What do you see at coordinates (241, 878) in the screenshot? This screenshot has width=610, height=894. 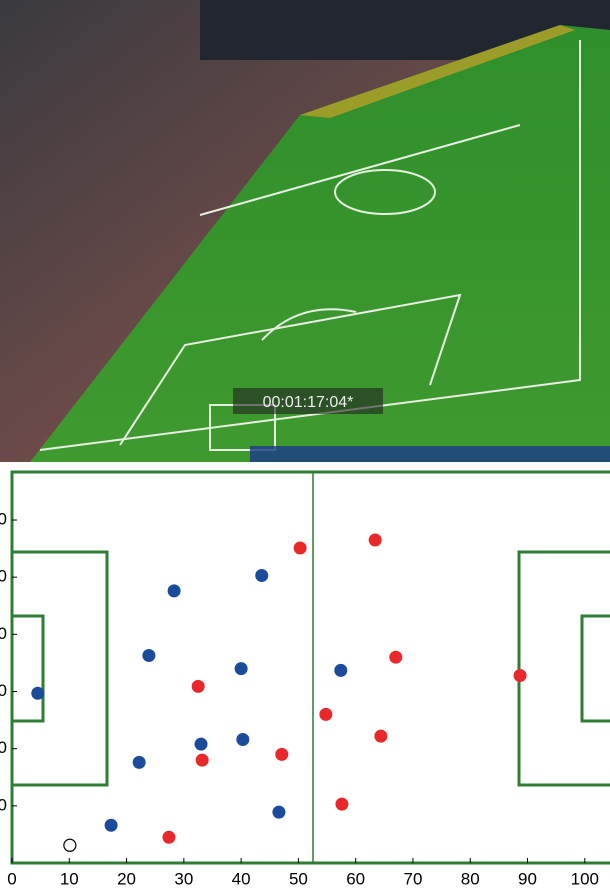 I see `x-tick-label: 40` at bounding box center [241, 878].